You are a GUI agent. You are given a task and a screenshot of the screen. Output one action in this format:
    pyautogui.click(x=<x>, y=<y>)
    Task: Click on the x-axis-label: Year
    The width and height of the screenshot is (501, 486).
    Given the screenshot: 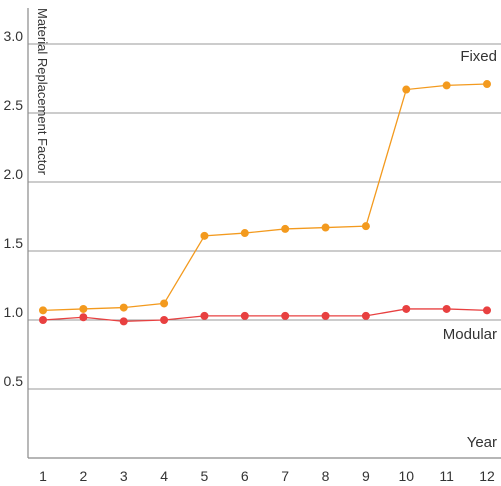 What is the action you would take?
    pyautogui.click(x=482, y=442)
    